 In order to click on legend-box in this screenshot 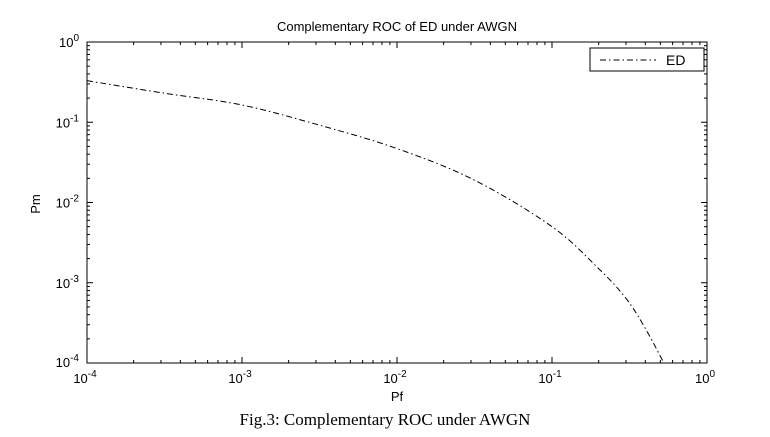, I will do `click(647, 59)`.